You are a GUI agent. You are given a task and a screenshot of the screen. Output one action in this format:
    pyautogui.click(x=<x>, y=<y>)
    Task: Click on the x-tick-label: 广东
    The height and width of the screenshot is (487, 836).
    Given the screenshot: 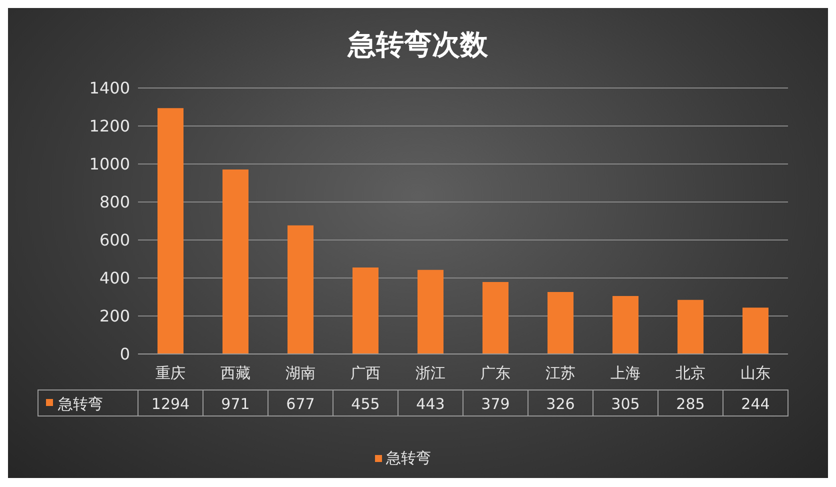 What is the action you would take?
    pyautogui.click(x=495, y=373)
    